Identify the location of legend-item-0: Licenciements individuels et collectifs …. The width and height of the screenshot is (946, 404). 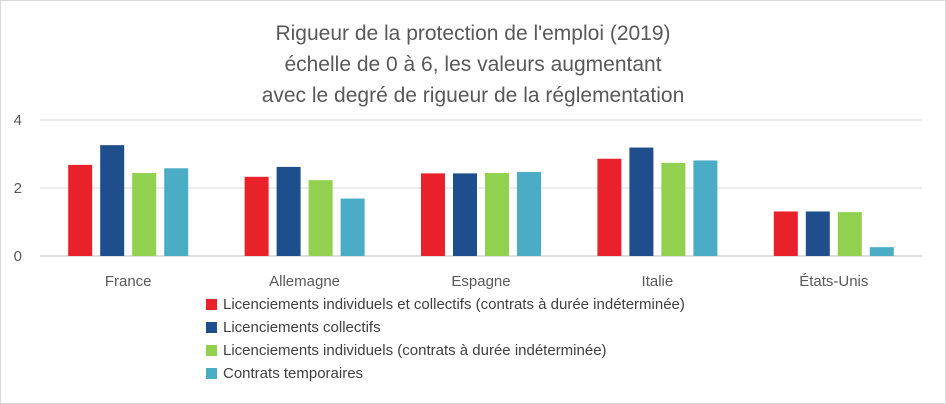
(445, 304).